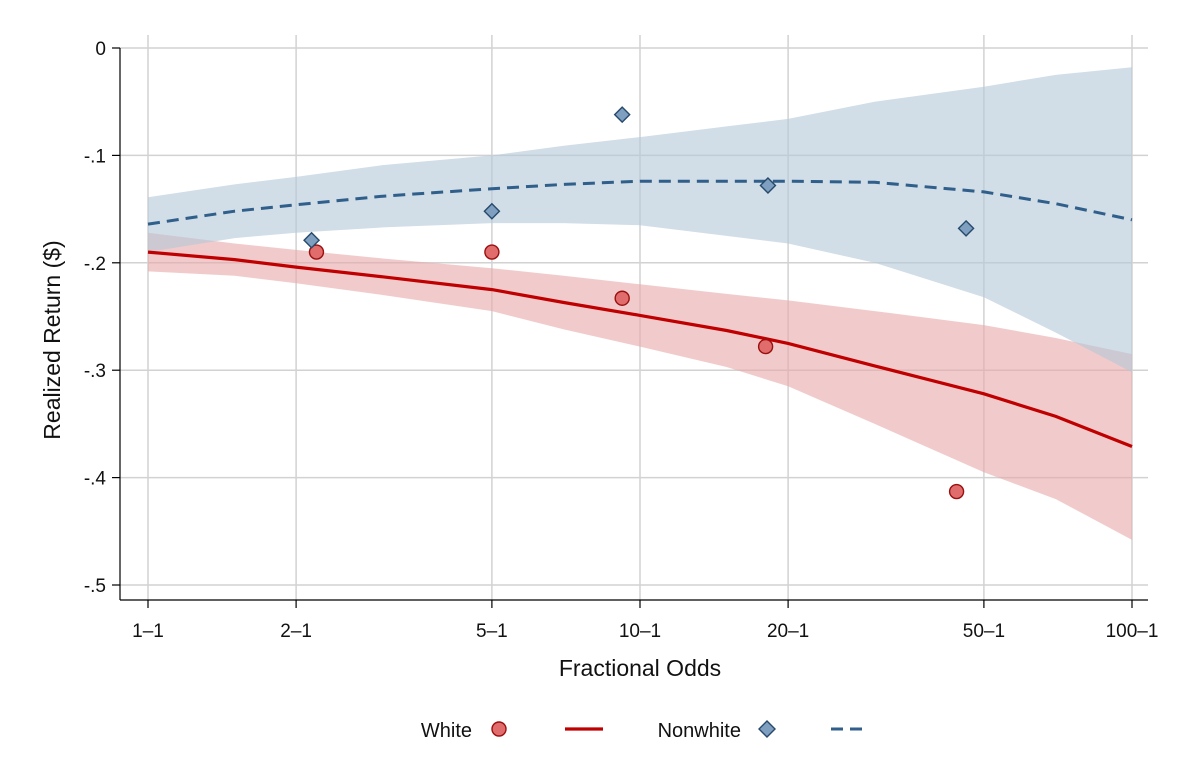 Image resolution: width=1200 pixels, height=782 pixels. Describe the element at coordinates (100, 49) in the screenshot. I see `y-tick-label: 0` at that location.